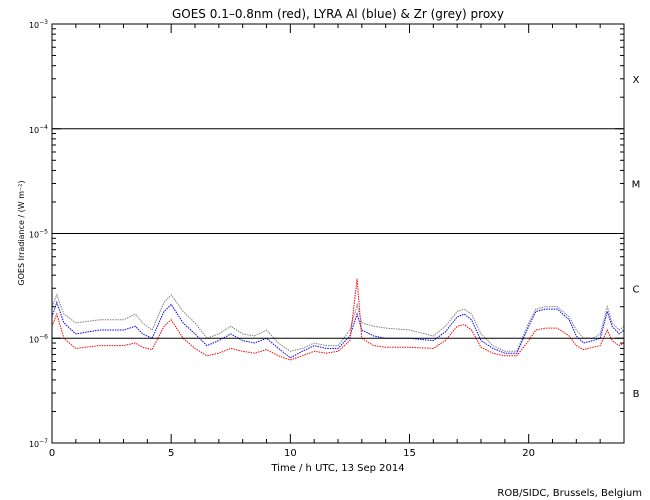 The width and height of the screenshot is (650, 500). Describe the element at coordinates (528, 453) in the screenshot. I see `x-tick-label: 20` at that location.